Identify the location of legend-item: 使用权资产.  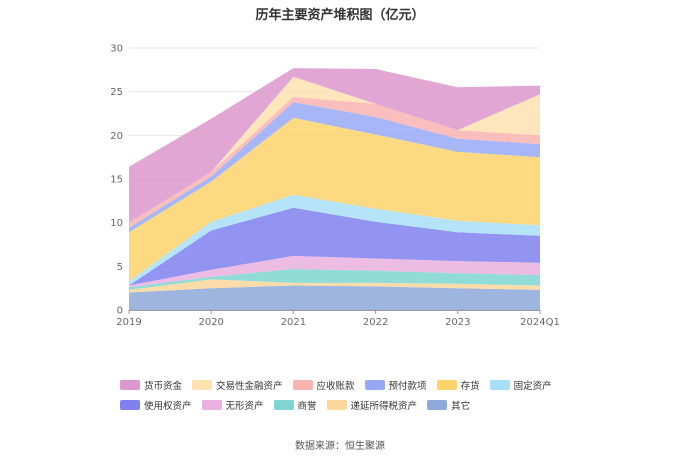
(156, 405).